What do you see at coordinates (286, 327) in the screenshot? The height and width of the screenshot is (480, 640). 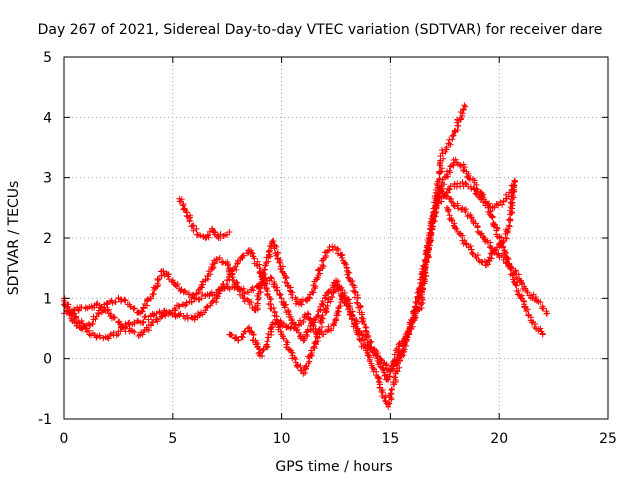 I see `series-prn-track-e` at bounding box center [286, 327].